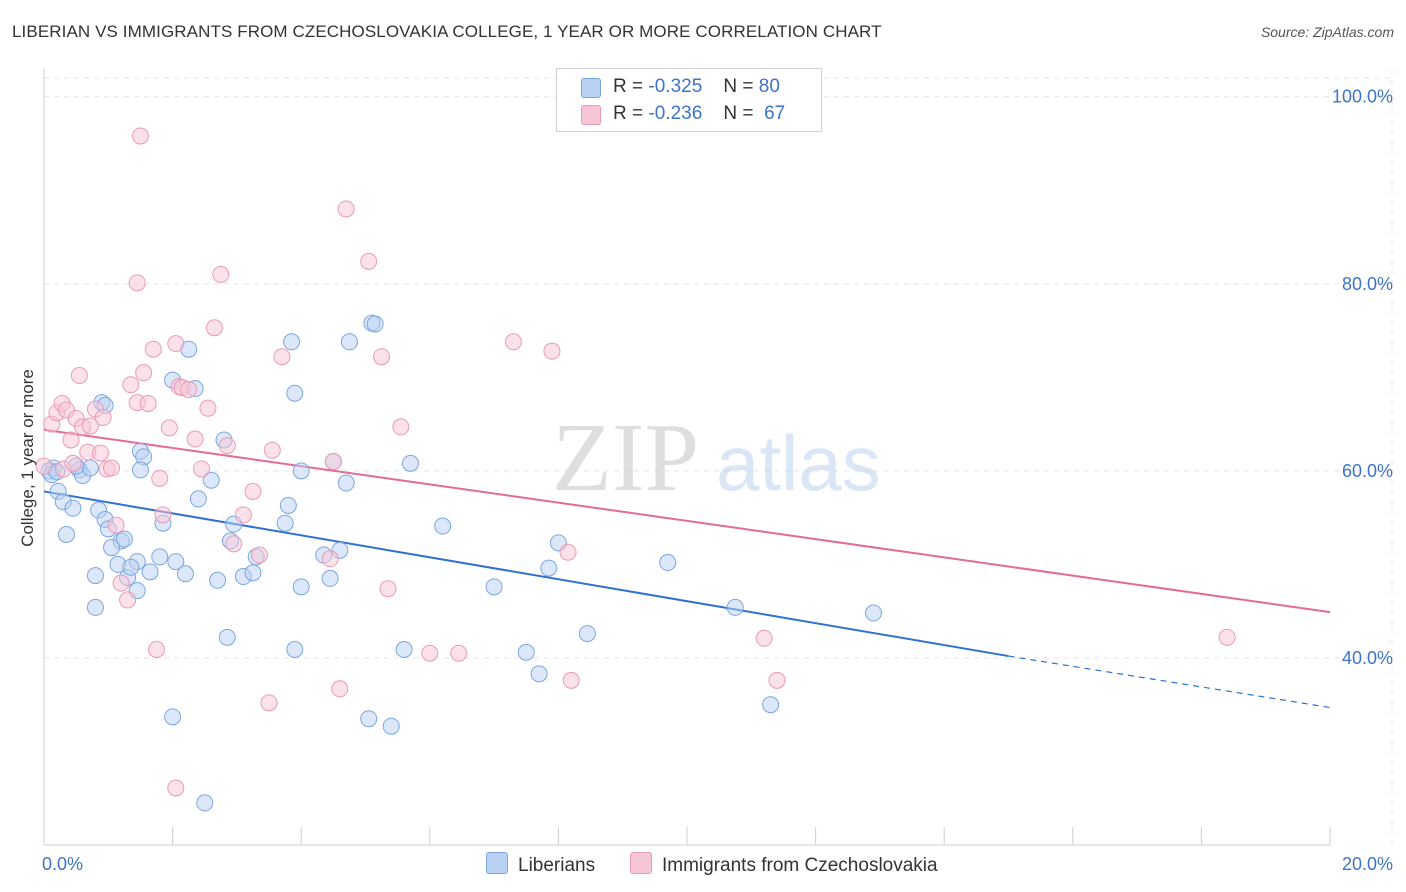 The image size is (1406, 892). I want to click on legend-r-value: -0.236, so click(675, 113).